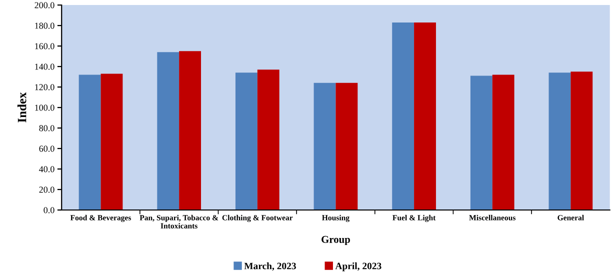 Image resolution: width=616 pixels, height=280 pixels. Describe the element at coordinates (336, 241) in the screenshot. I see `x-axis-title: Group` at that location.